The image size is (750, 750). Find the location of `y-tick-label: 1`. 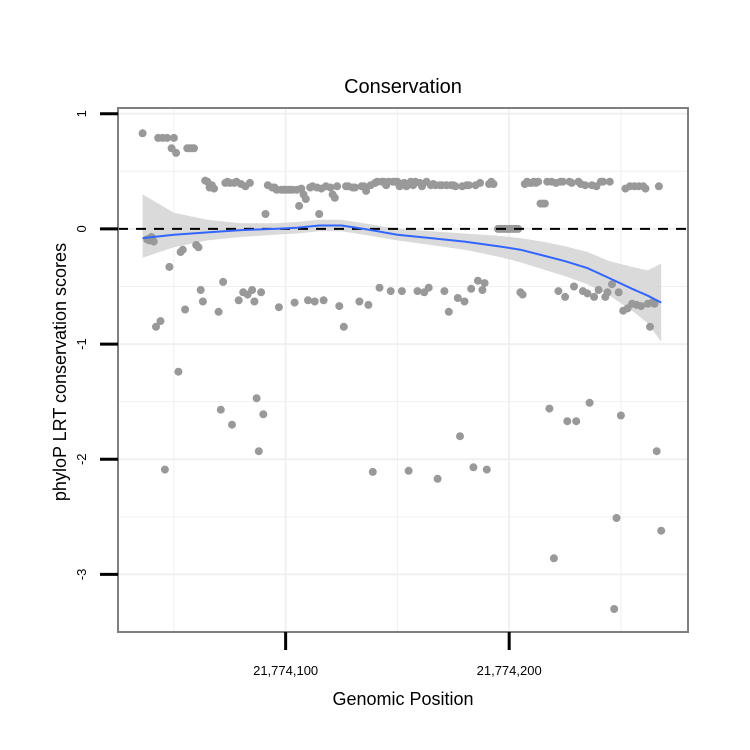

y-tick-label: 1 is located at coordinates (81, 113).